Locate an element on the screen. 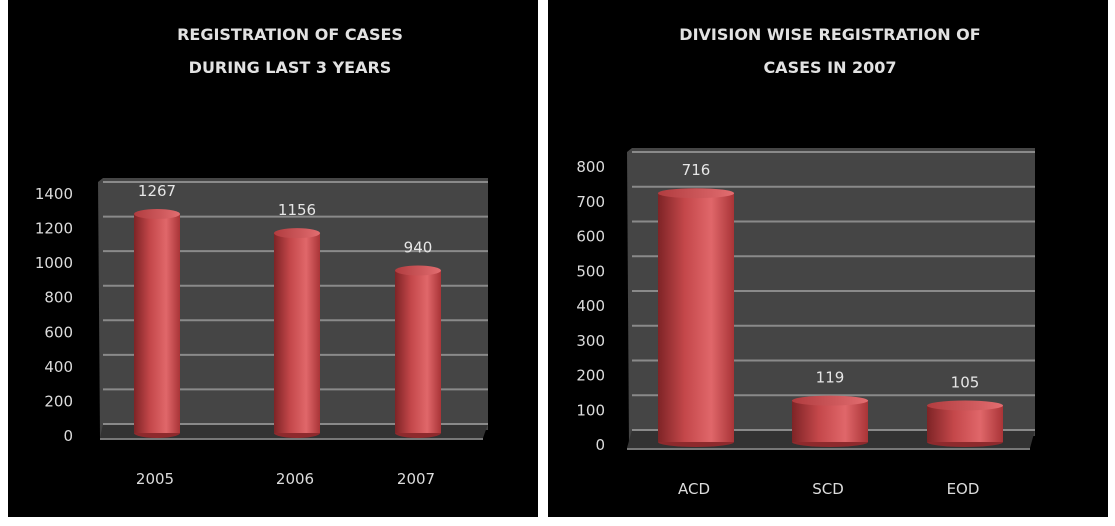 The height and width of the screenshot is (526, 1115). chart-title-line: REGISTRATION OF CASES is located at coordinates (290, 34).